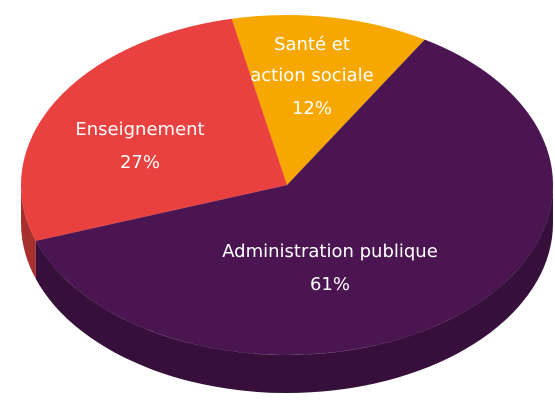  What do you see at coordinates (312, 108) in the screenshot?
I see `slice-value-label: 12%` at bounding box center [312, 108].